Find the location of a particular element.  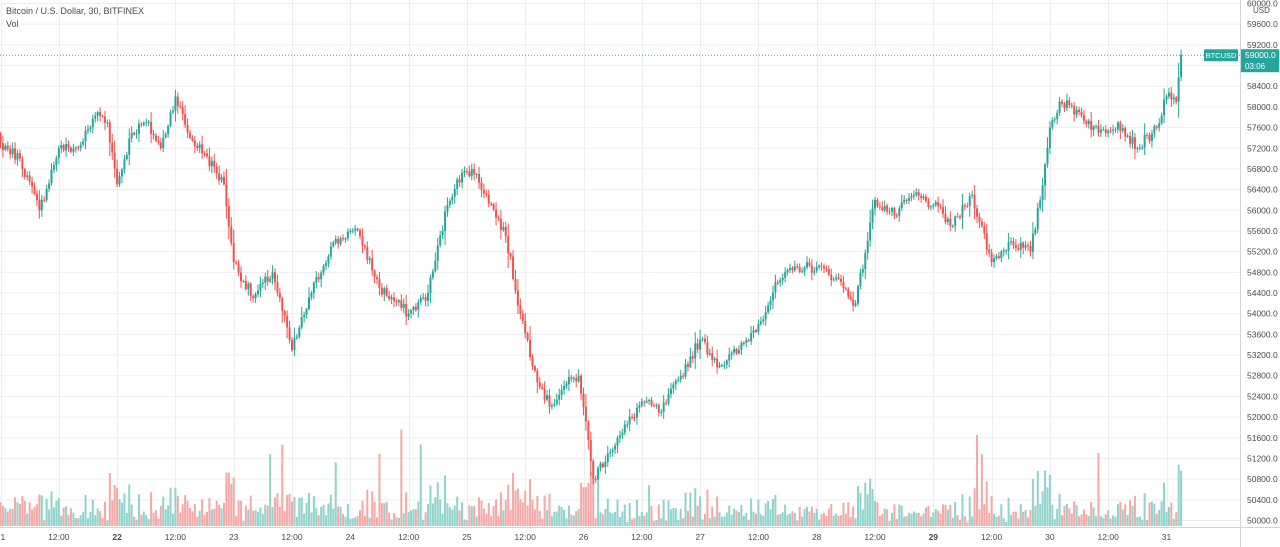

time-tick-label: 30 is located at coordinates (1050, 537).